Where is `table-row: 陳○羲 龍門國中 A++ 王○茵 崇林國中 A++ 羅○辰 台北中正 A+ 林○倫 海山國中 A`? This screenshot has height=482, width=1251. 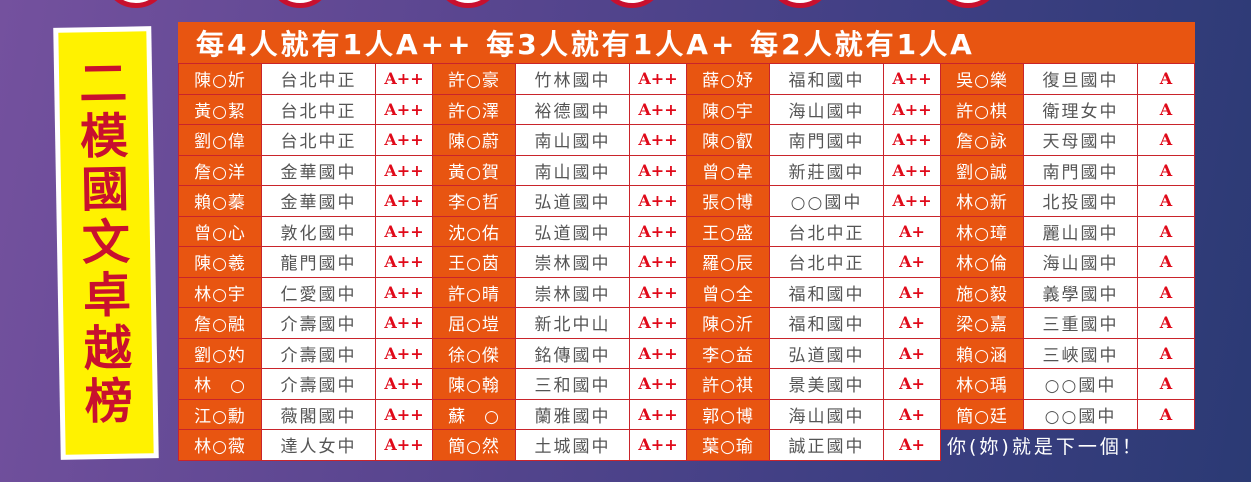
table-row: 陳○羲 龍門國中 A++ 王○茵 崇林國中 A++ 羅○辰 台北中正 A+ 林○倫 海山國中 A is located at coordinates (686, 262).